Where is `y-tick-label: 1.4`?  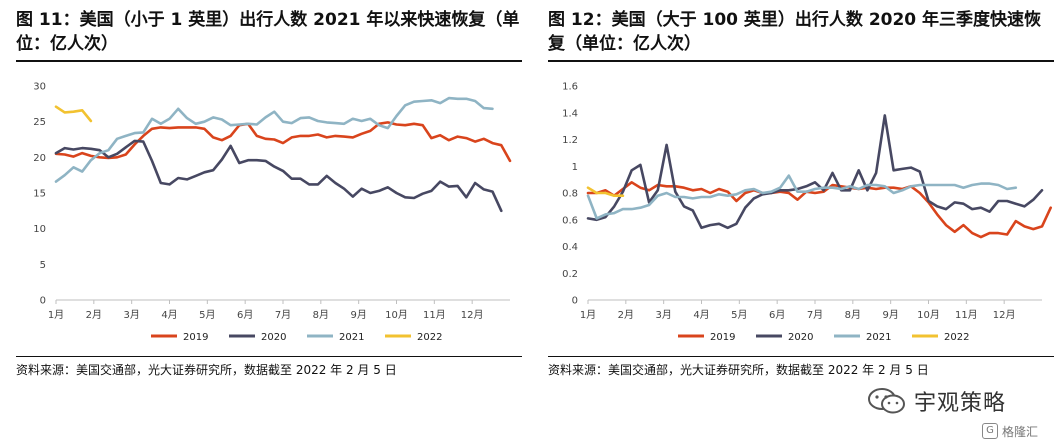
y-tick-label: 1.4 is located at coordinates (570, 113).